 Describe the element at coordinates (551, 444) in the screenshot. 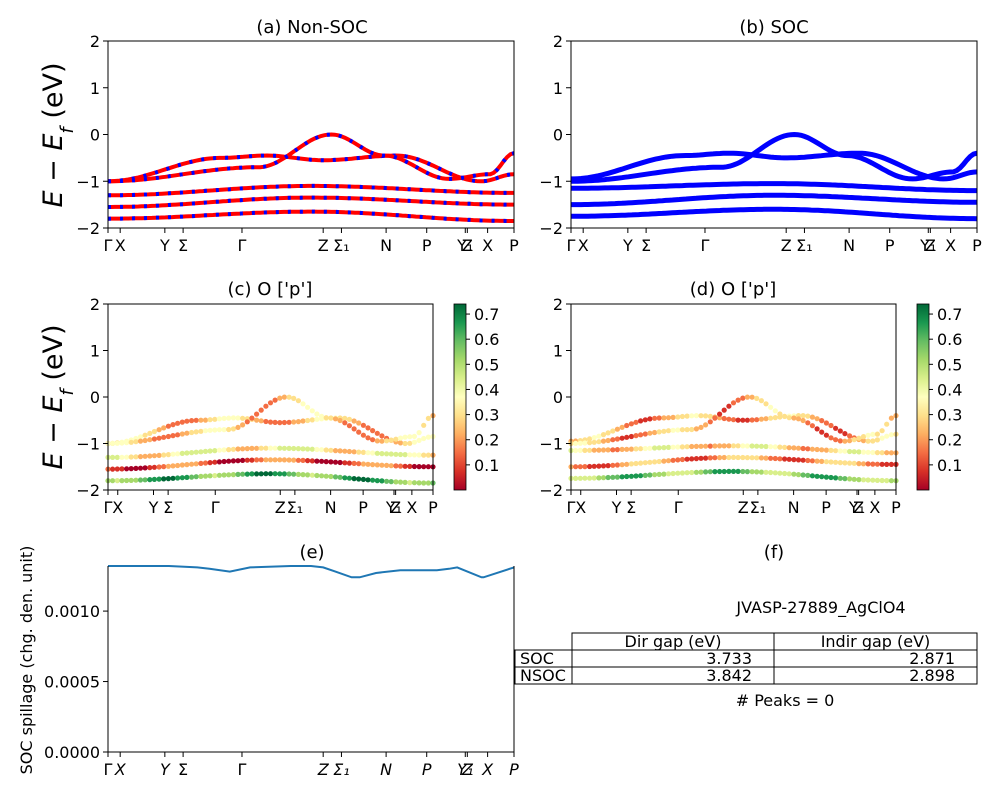

I see `ytick-label: −1` at that location.